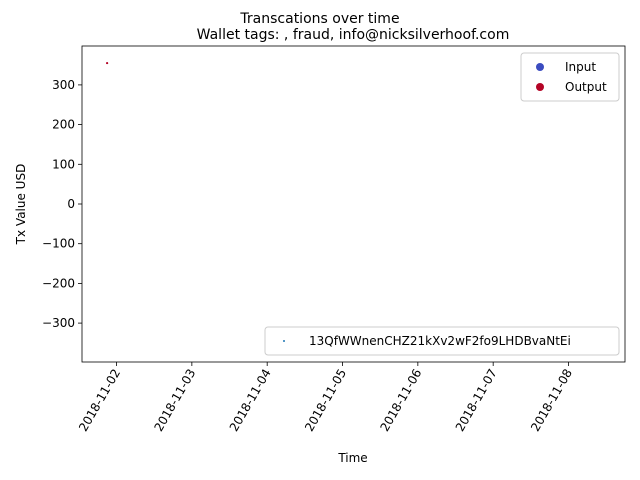 Image resolution: width=640 pixels, height=480 pixels. Describe the element at coordinates (586, 87) in the screenshot. I see `legend-label: Output` at that location.